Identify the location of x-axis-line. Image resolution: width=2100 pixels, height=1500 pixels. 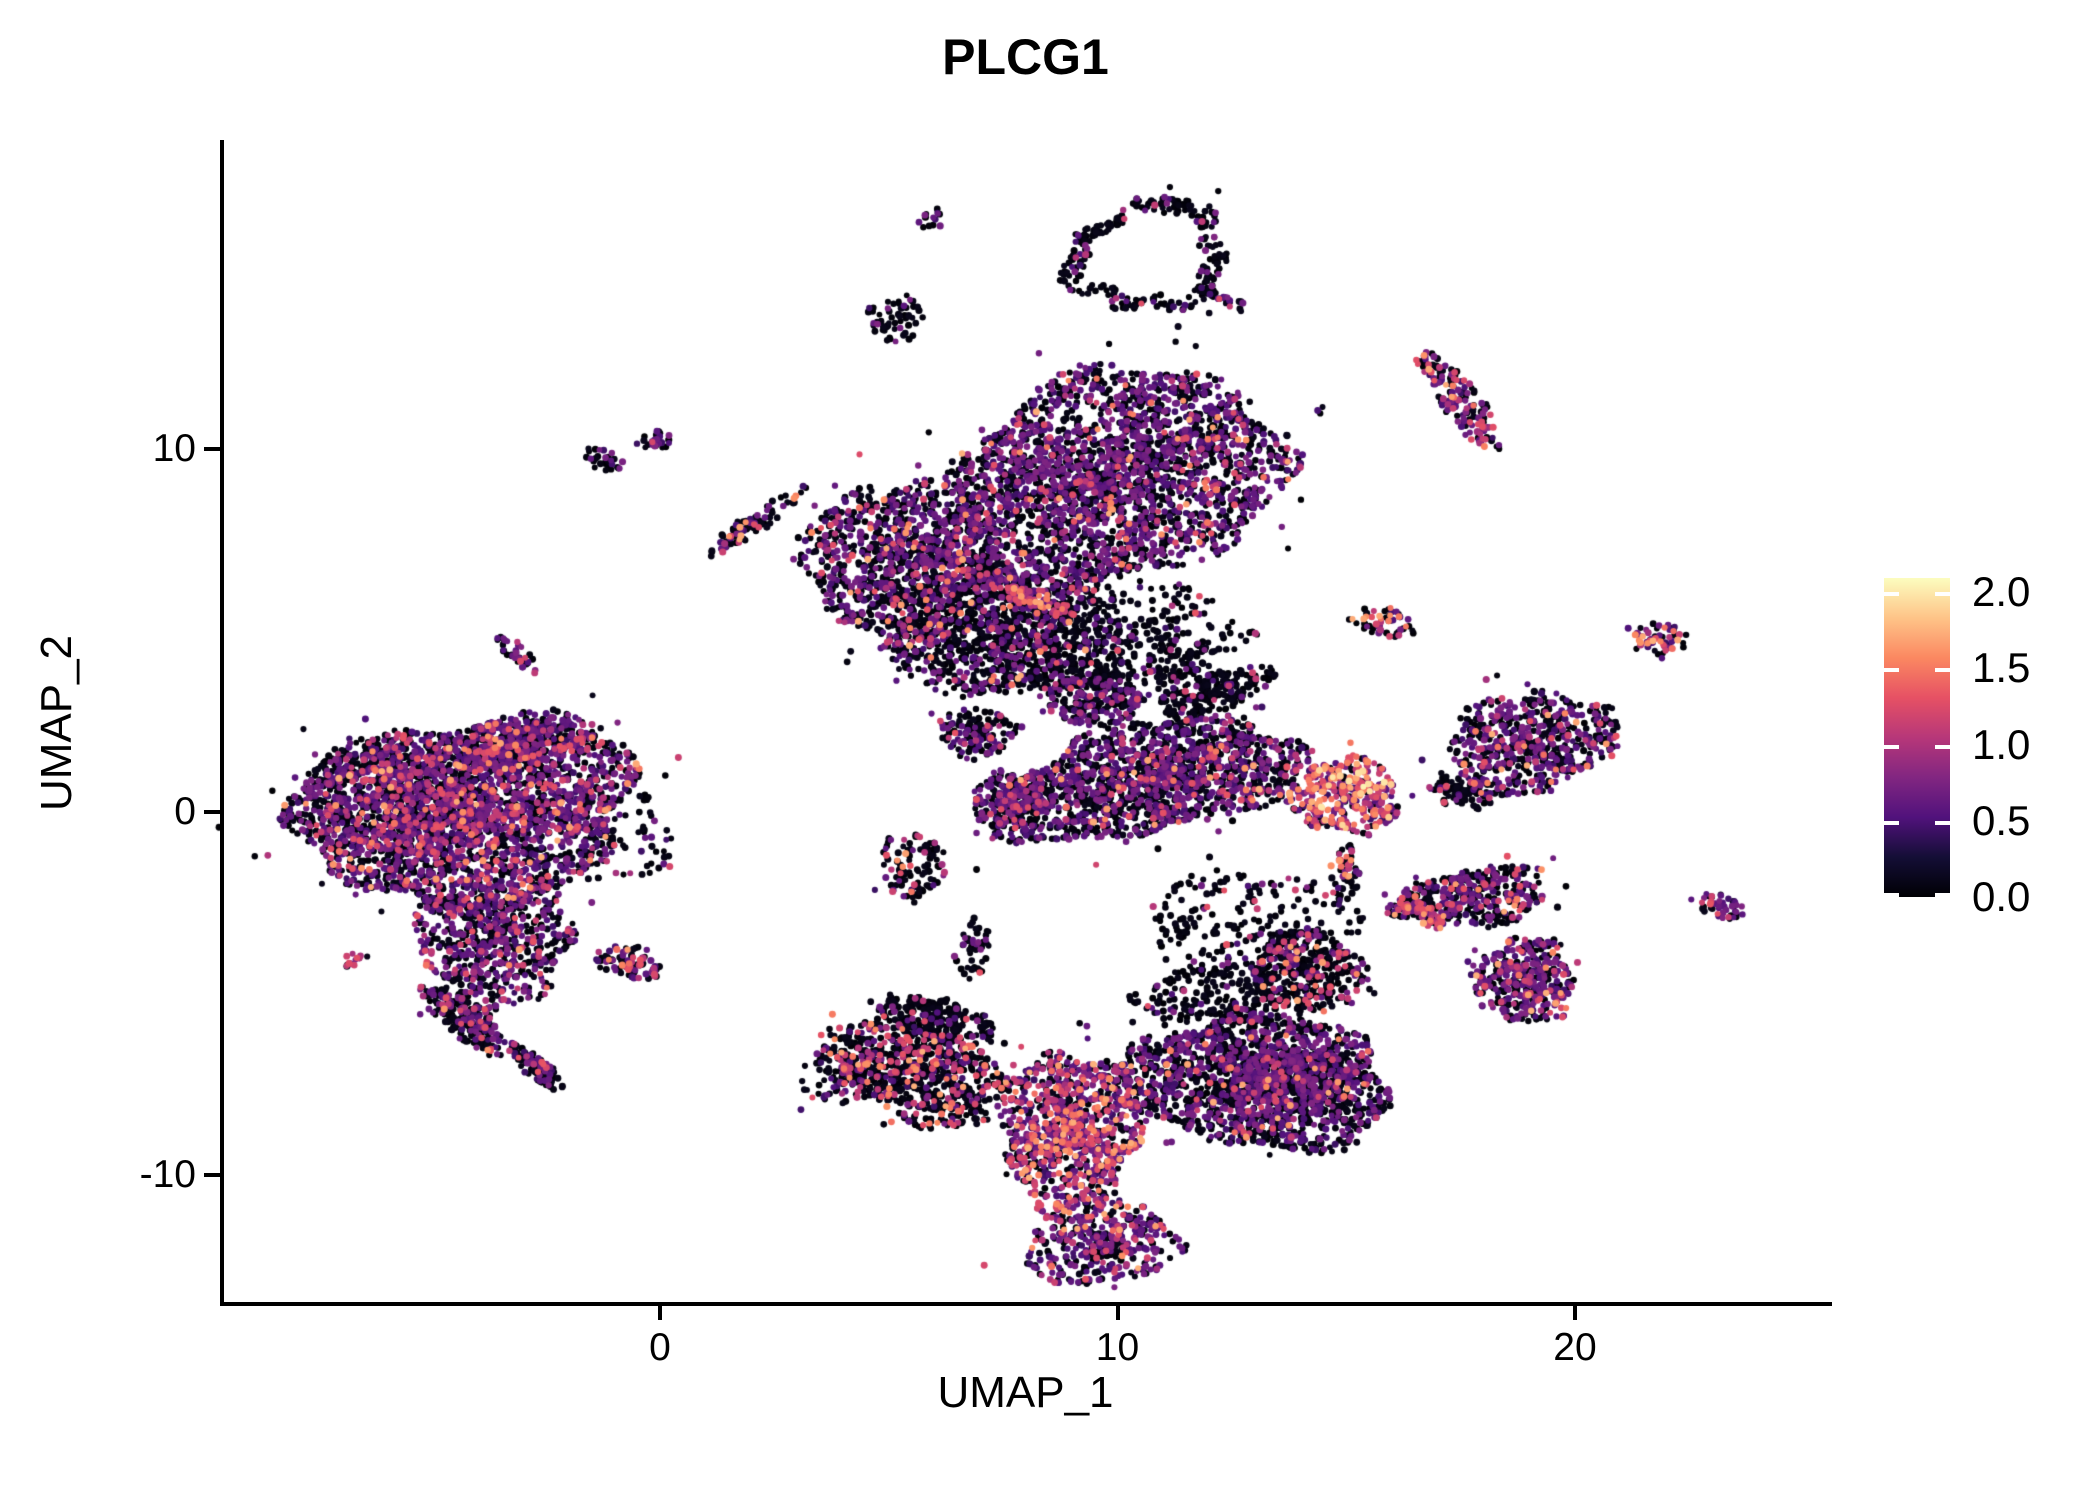
(1026, 1304).